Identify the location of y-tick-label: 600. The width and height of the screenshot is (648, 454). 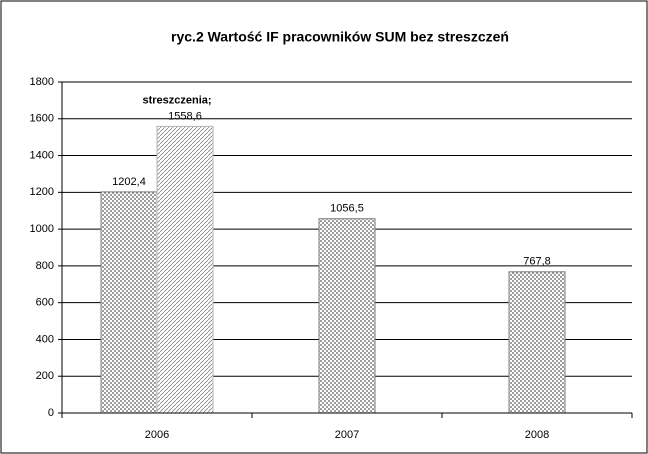
(45, 303).